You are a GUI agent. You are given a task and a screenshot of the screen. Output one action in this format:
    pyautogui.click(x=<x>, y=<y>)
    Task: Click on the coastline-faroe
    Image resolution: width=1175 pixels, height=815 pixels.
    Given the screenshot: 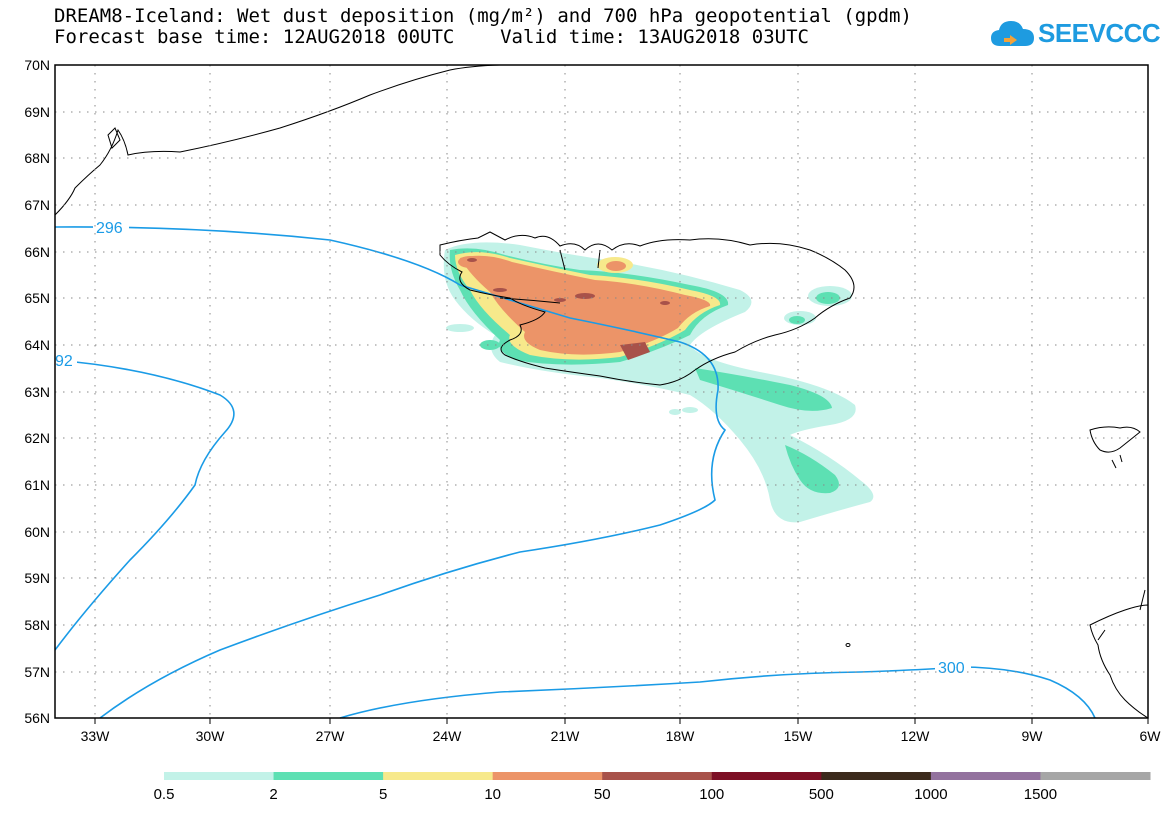 What is the action you would take?
    pyautogui.click(x=1115, y=439)
    